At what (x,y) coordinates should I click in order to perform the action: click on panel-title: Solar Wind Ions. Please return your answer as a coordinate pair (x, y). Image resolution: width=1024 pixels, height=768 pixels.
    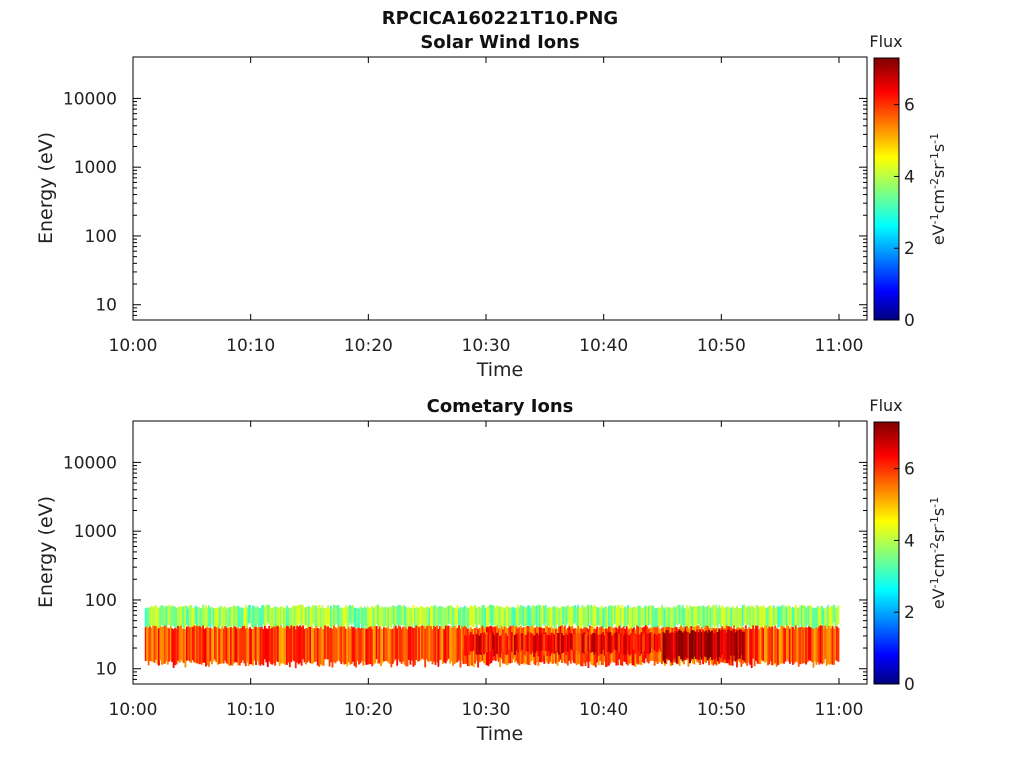
    Looking at the image, I should click on (499, 42).